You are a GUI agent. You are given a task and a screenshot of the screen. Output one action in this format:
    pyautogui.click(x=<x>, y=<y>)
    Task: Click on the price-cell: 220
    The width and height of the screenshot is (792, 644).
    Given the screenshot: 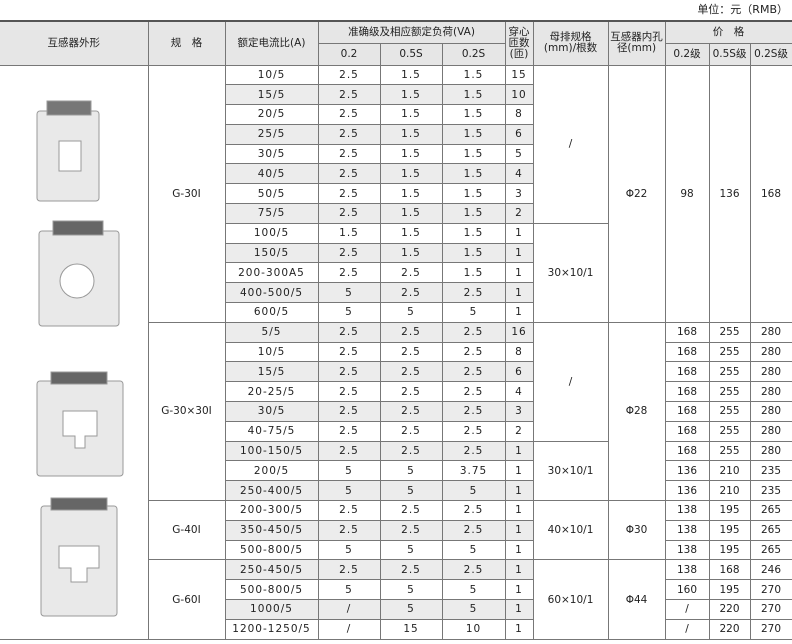 What is the action you would take?
    pyautogui.click(x=729, y=609)
    